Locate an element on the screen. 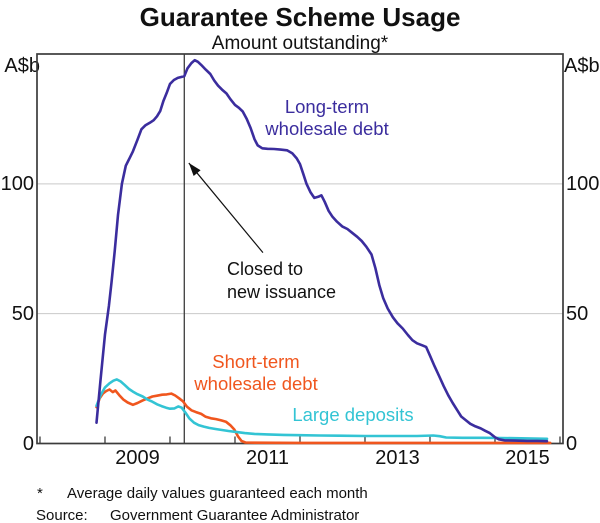 This screenshot has height=523, width=600. y-axis-tick-label-left-100: 100 is located at coordinates (17, 183).